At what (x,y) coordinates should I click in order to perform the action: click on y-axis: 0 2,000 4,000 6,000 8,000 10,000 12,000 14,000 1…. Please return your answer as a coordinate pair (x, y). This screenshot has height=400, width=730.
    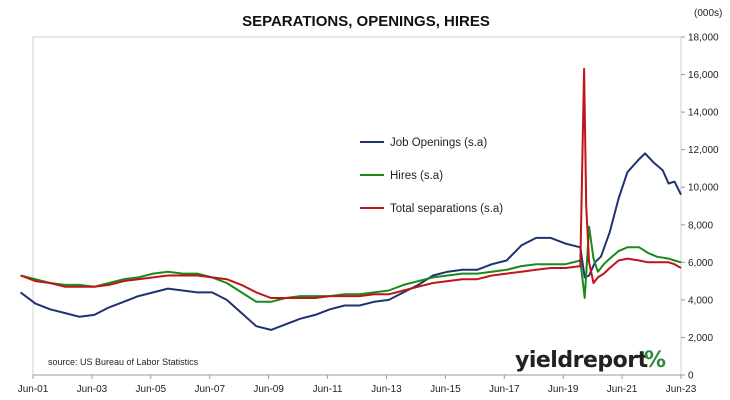
    Looking at the image, I should click on (700, 207).